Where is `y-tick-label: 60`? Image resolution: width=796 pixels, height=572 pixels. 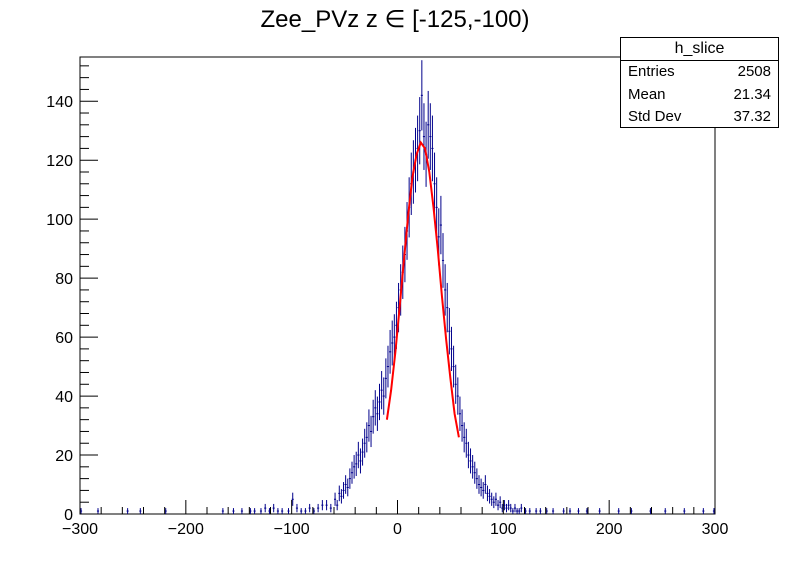 y-tick-label: 60 is located at coordinates (64, 338).